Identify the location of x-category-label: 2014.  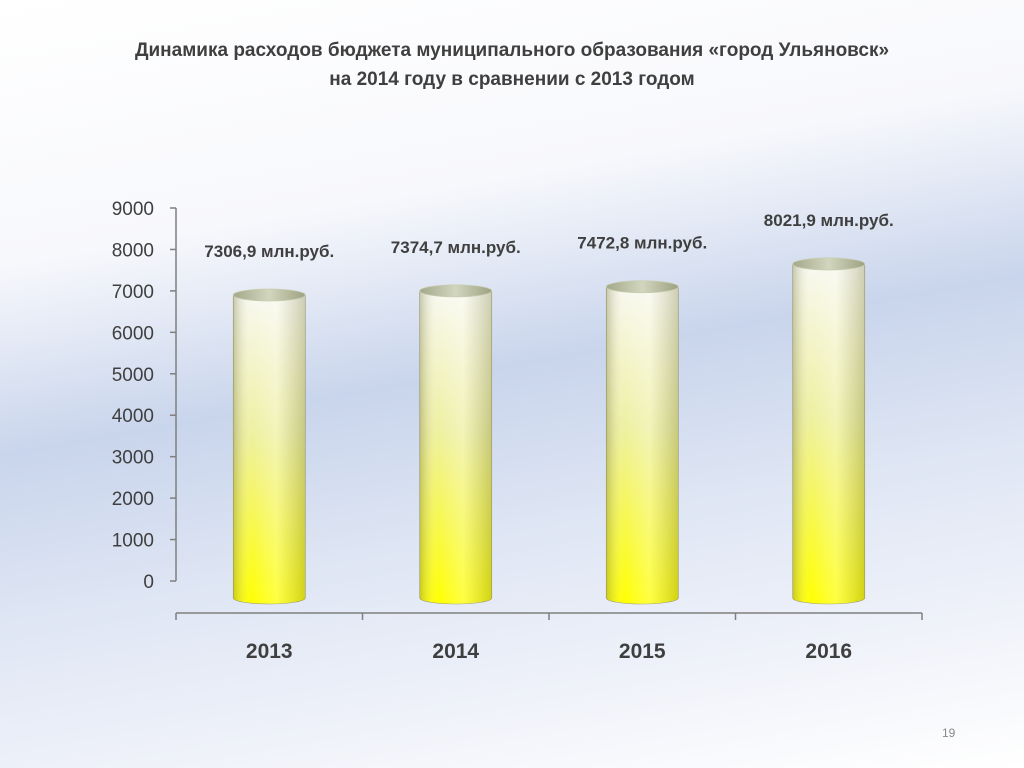
(455, 651).